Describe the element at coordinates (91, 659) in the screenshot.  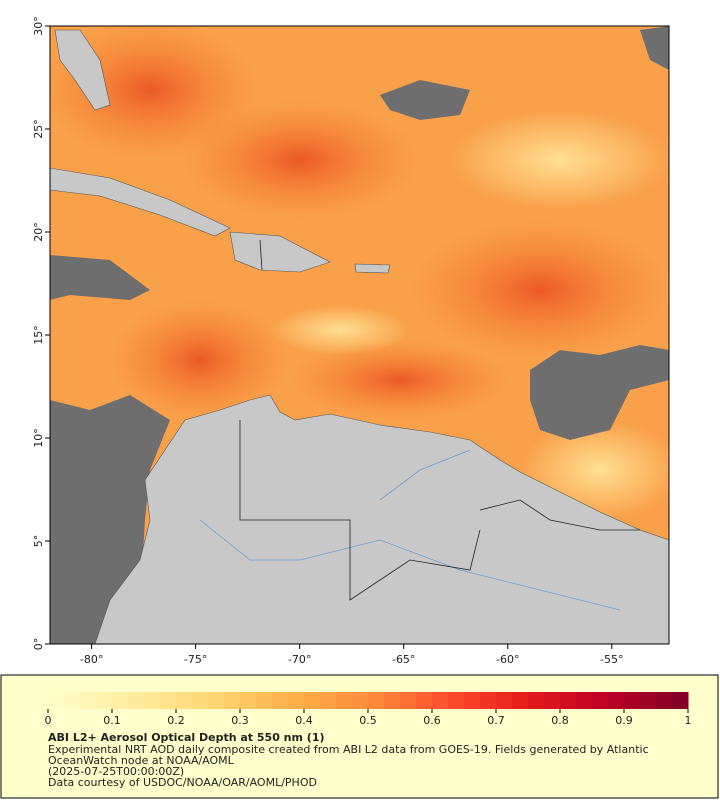
I see `x-tick-label: -80°` at that location.